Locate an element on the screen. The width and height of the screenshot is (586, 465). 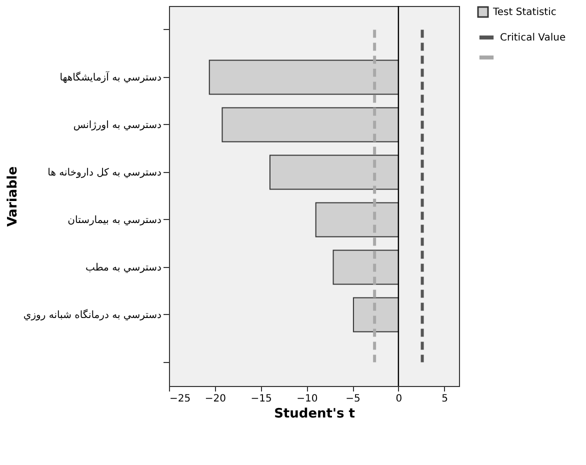
x-tick-label: −25 is located at coordinates (180, 399).